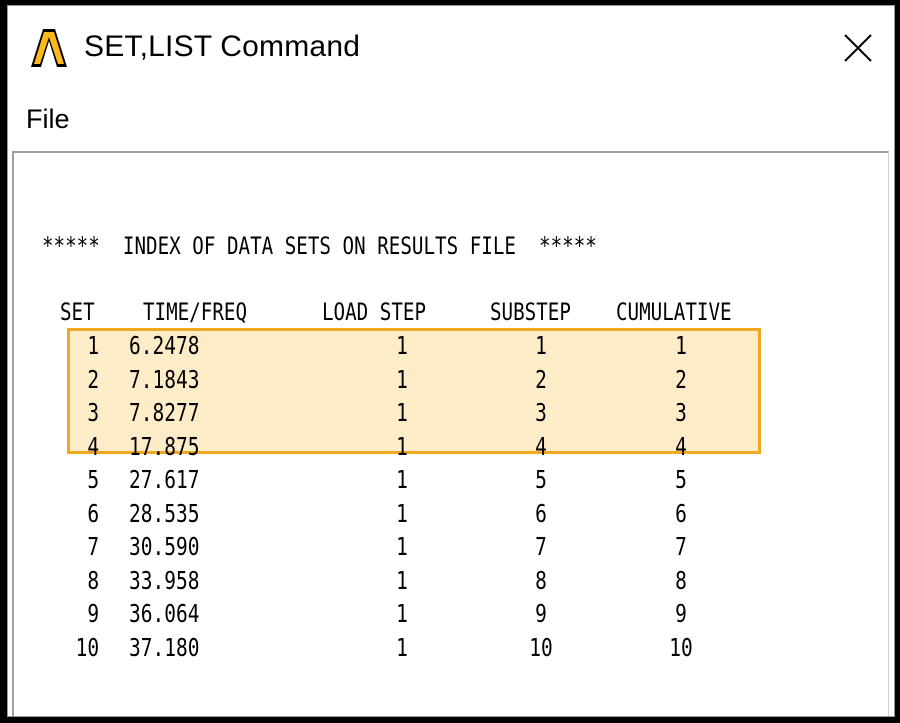  Describe the element at coordinates (93, 479) in the screenshot. I see `cell-set: 5` at that location.